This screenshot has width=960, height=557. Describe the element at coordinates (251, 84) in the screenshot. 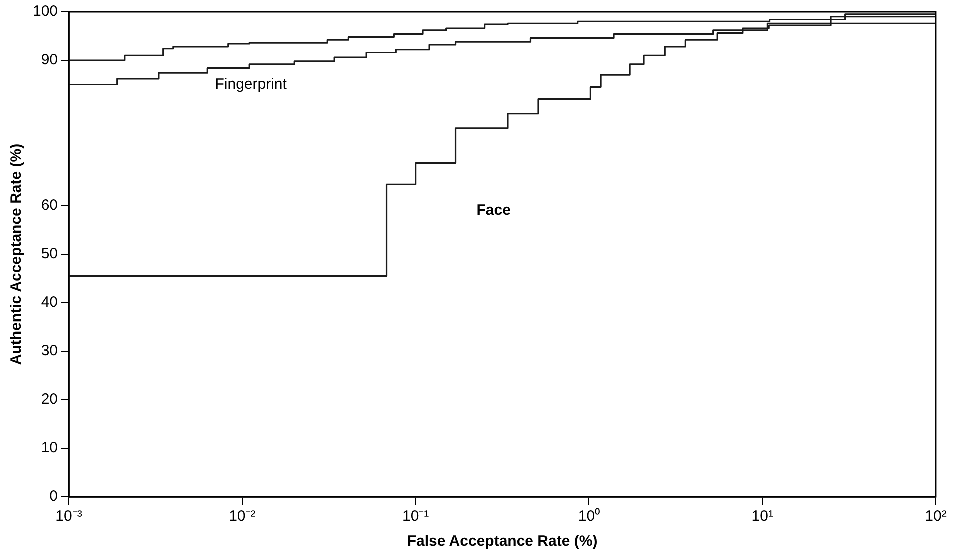

I see `series-label: Fingerprint` at that location.